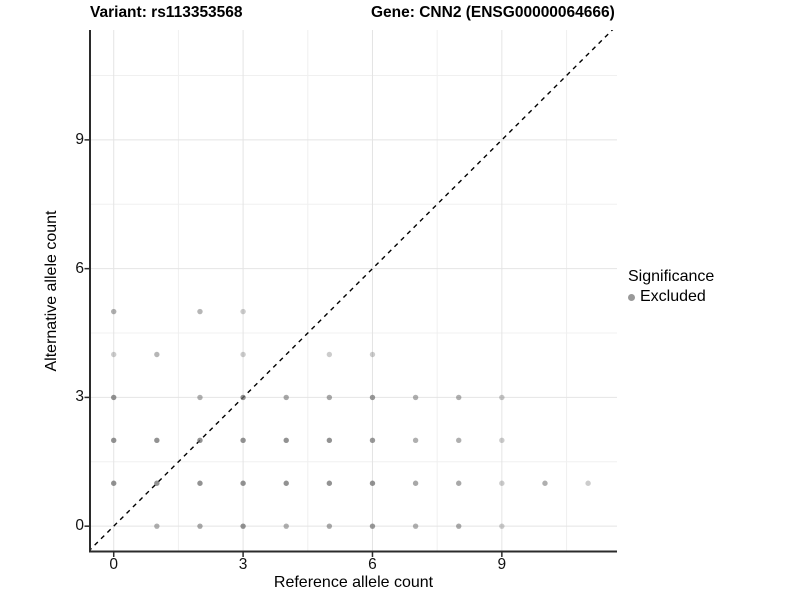  What do you see at coordinates (493, 12) in the screenshot?
I see `plot-title-gene: Gene: CNN2 (ENSG00000064666)` at bounding box center [493, 12].